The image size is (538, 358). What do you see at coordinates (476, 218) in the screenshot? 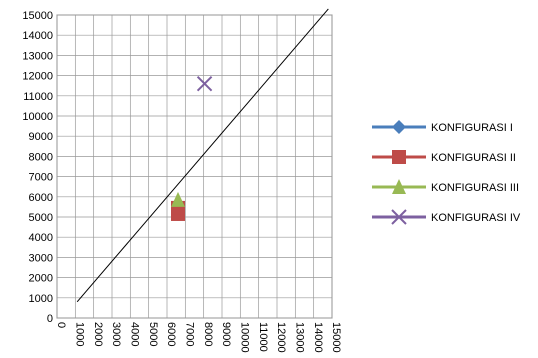
I see `legend-label: KONFIGURASI IV` at bounding box center [476, 218].